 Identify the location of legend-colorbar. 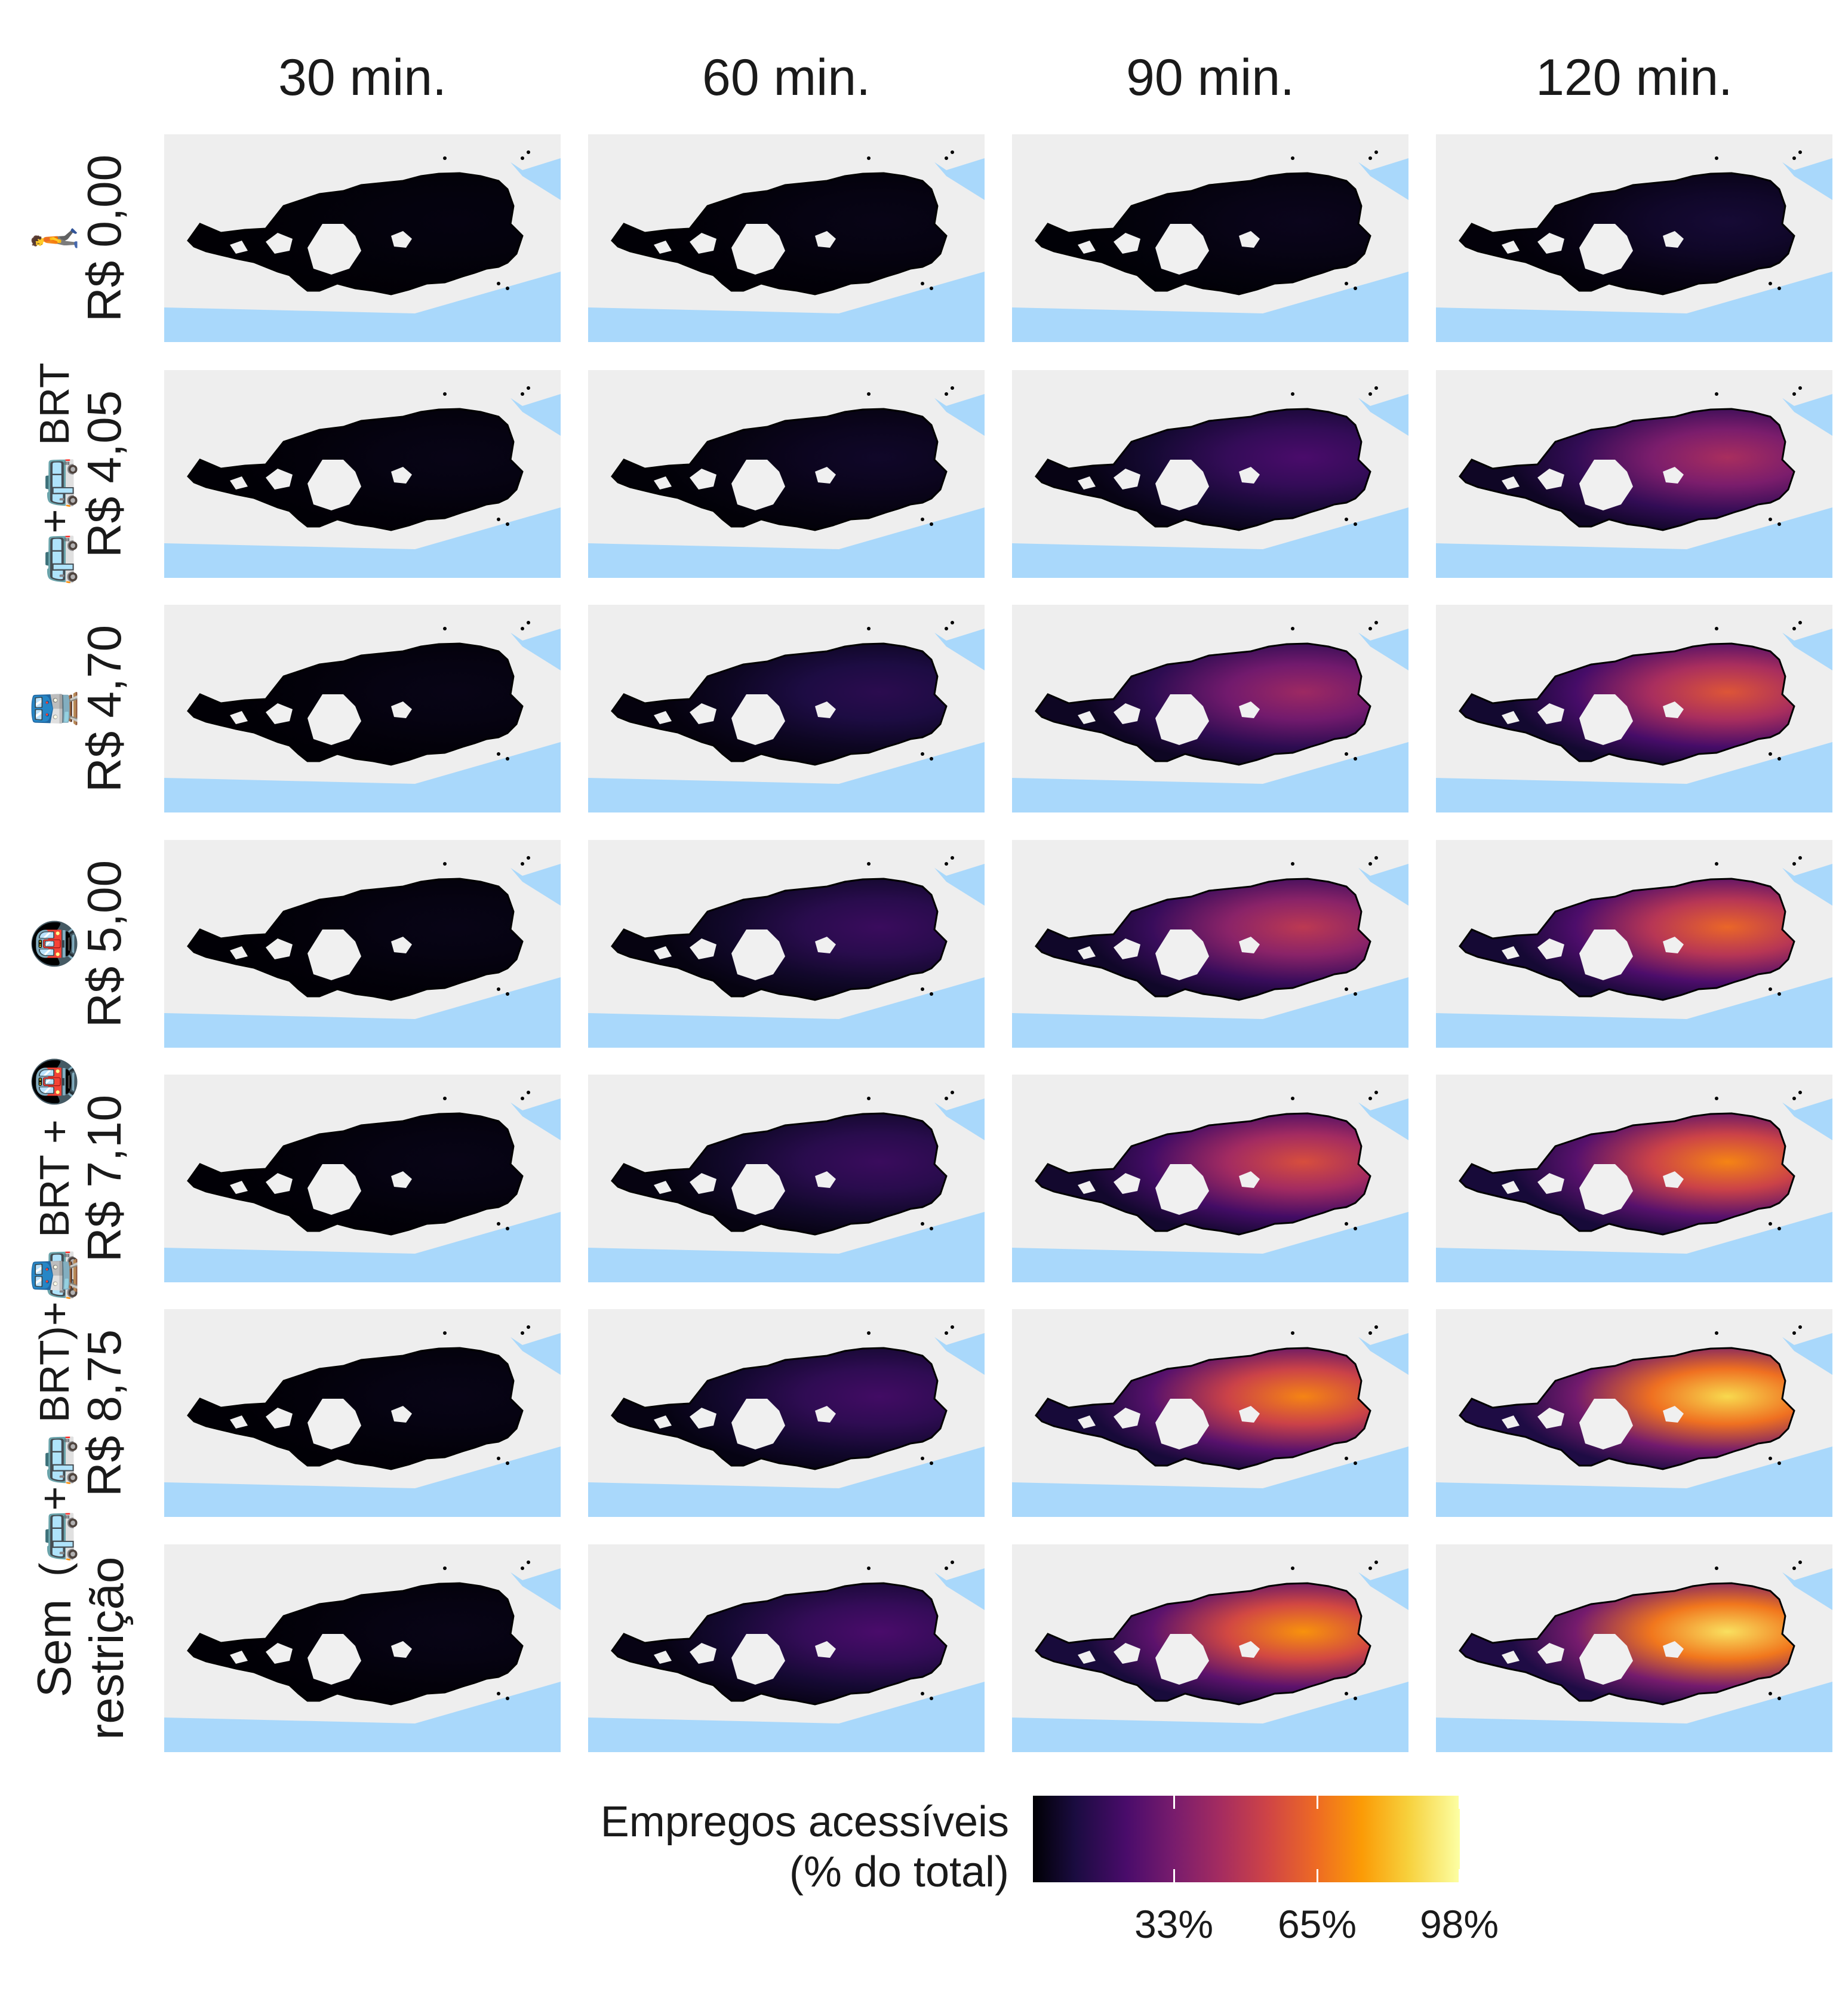
(1246, 1839).